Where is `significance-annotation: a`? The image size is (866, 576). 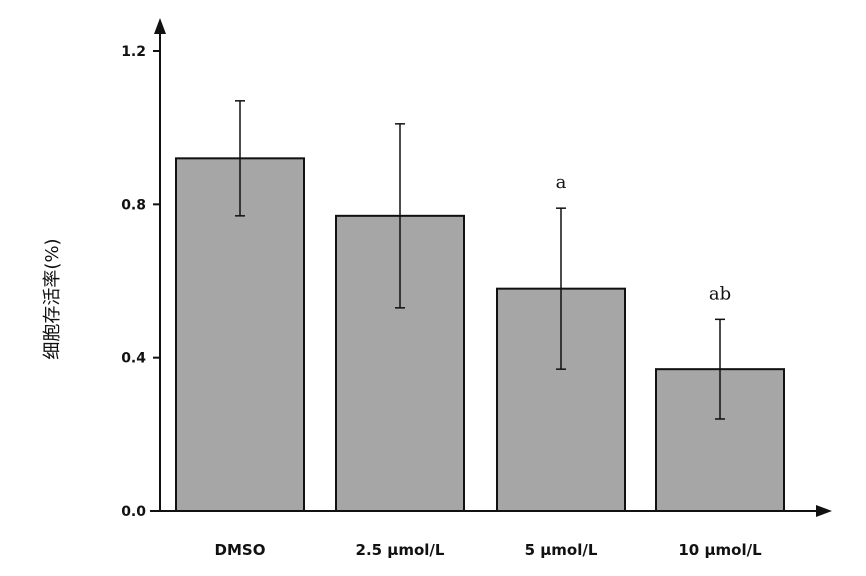 significance-annotation: a is located at coordinates (561, 182).